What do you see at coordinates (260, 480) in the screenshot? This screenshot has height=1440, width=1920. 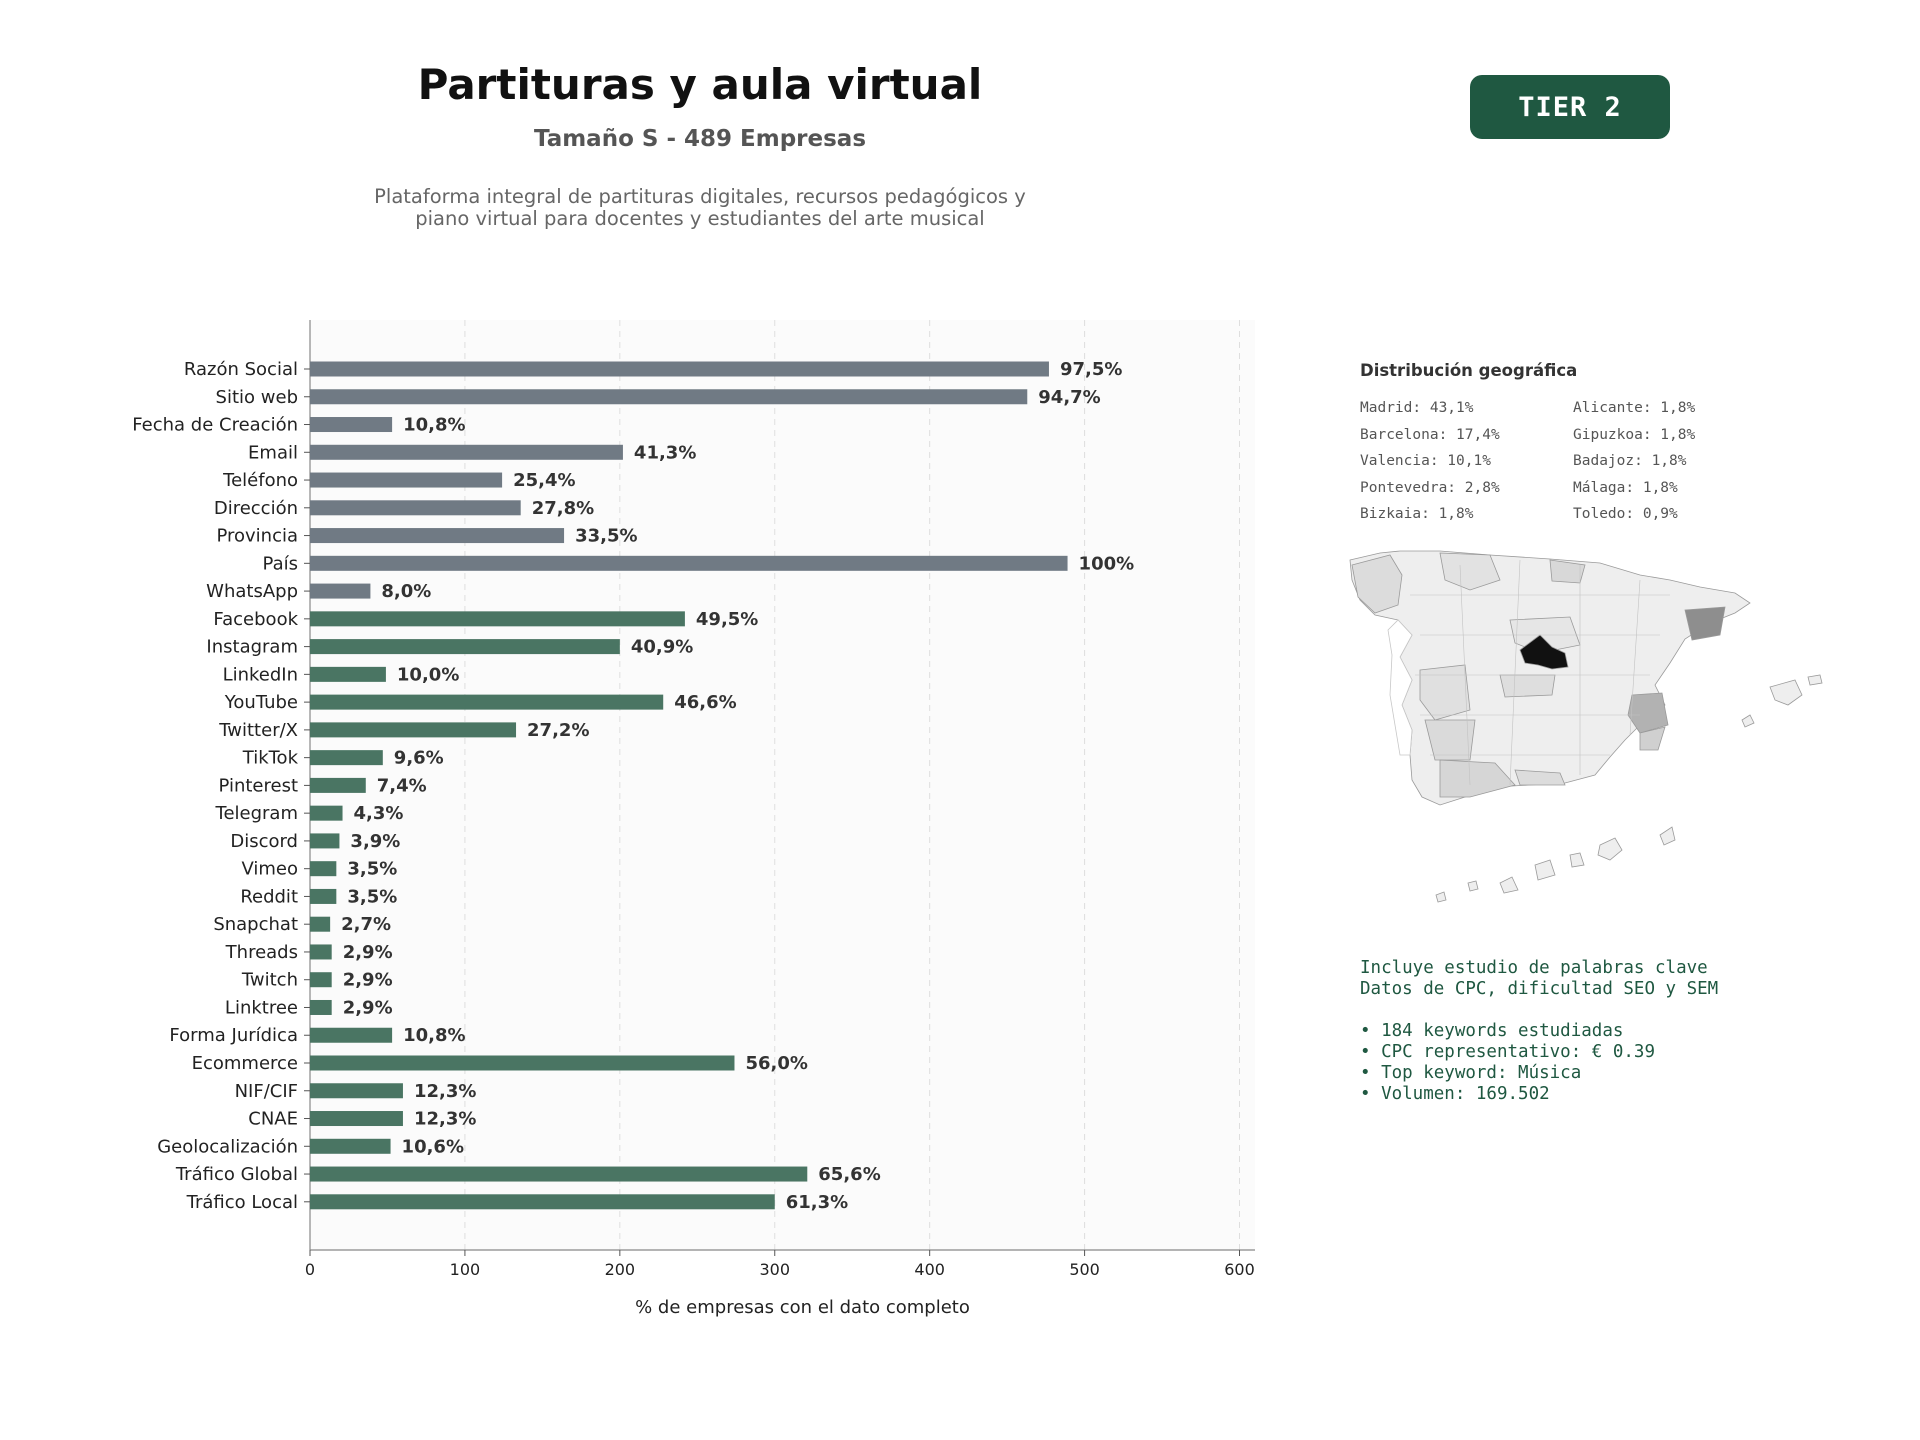 I see `category-label: Teléfono` at bounding box center [260, 480].